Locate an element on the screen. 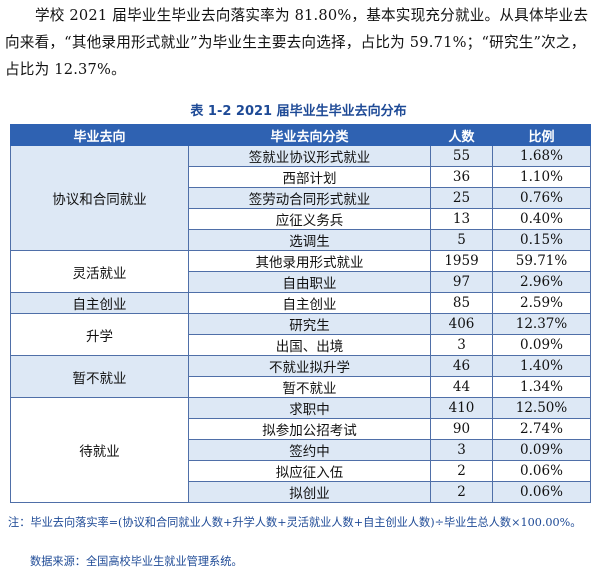 This screenshot has height=578, width=597. header-category: 毕业去向 is located at coordinates (99, 135).